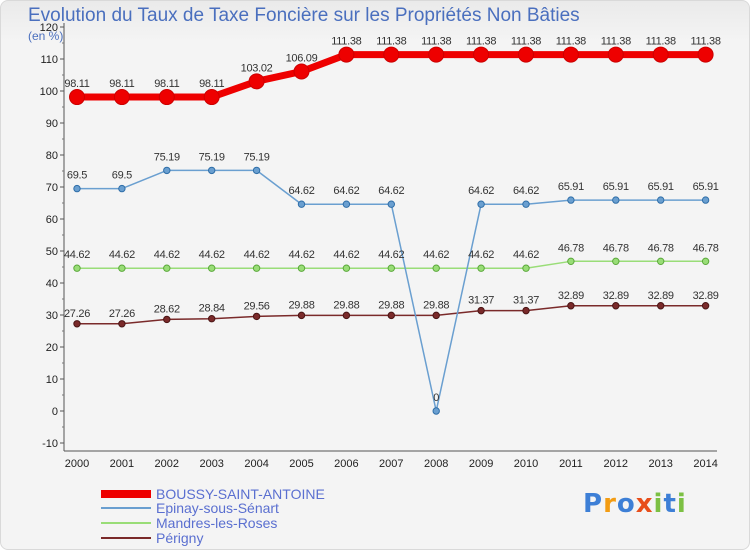 The height and width of the screenshot is (550, 750). I want to click on x-tick-label: 2014, so click(705, 464).